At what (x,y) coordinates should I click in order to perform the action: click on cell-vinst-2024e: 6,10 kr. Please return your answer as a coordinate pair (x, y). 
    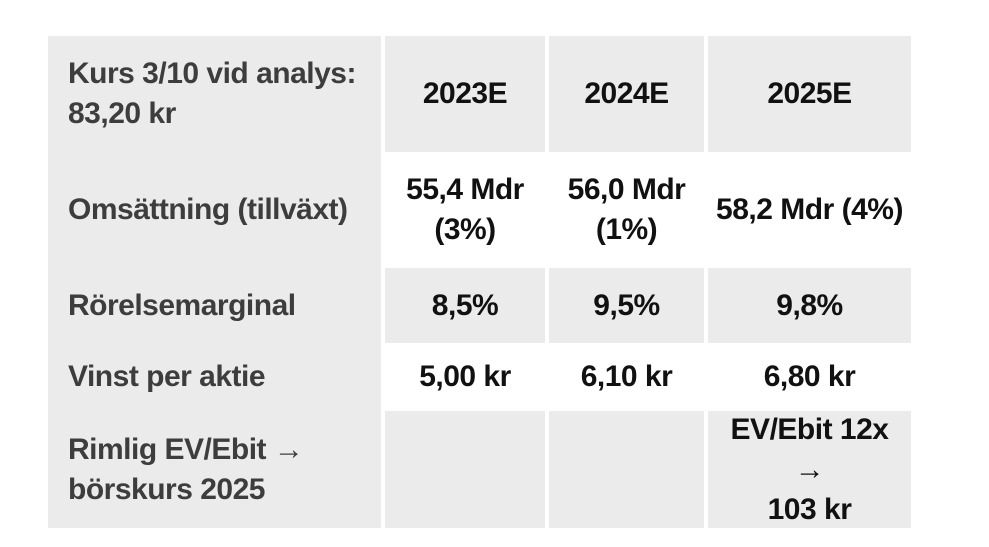
    Looking at the image, I should click on (626, 377).